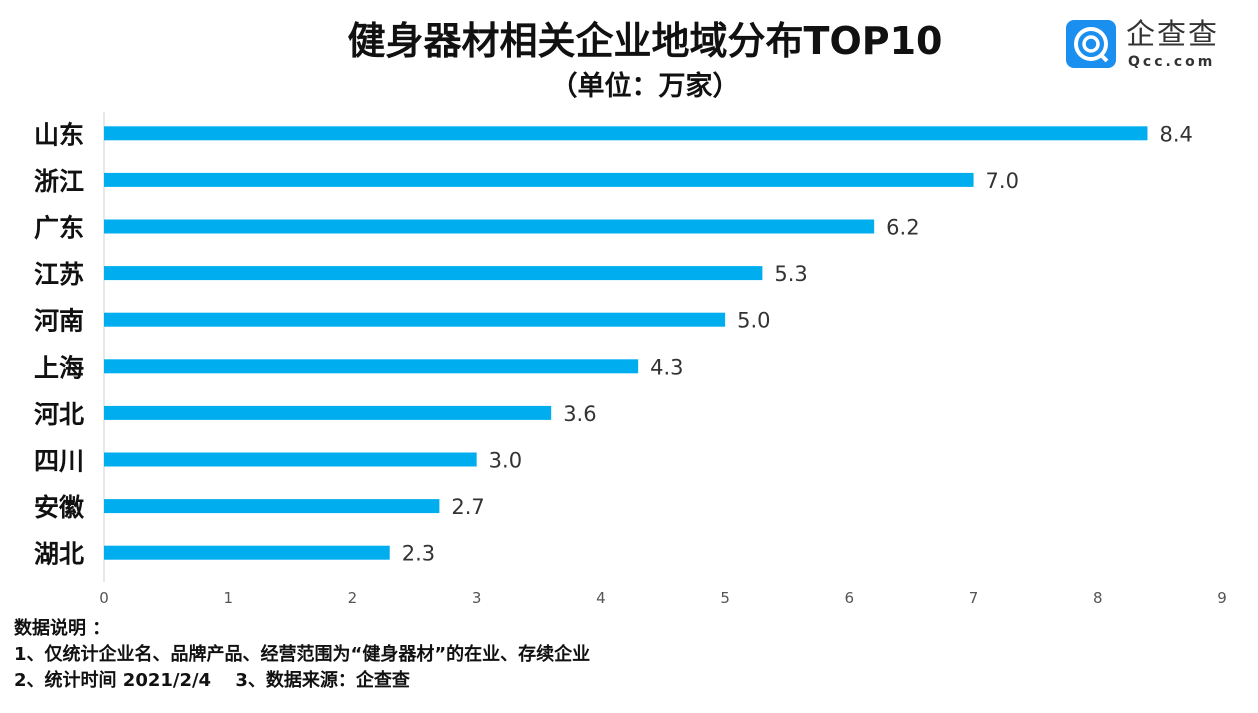 Image resolution: width=1258 pixels, height=713 pixels. I want to click on category-label: 四川, so click(59, 461).